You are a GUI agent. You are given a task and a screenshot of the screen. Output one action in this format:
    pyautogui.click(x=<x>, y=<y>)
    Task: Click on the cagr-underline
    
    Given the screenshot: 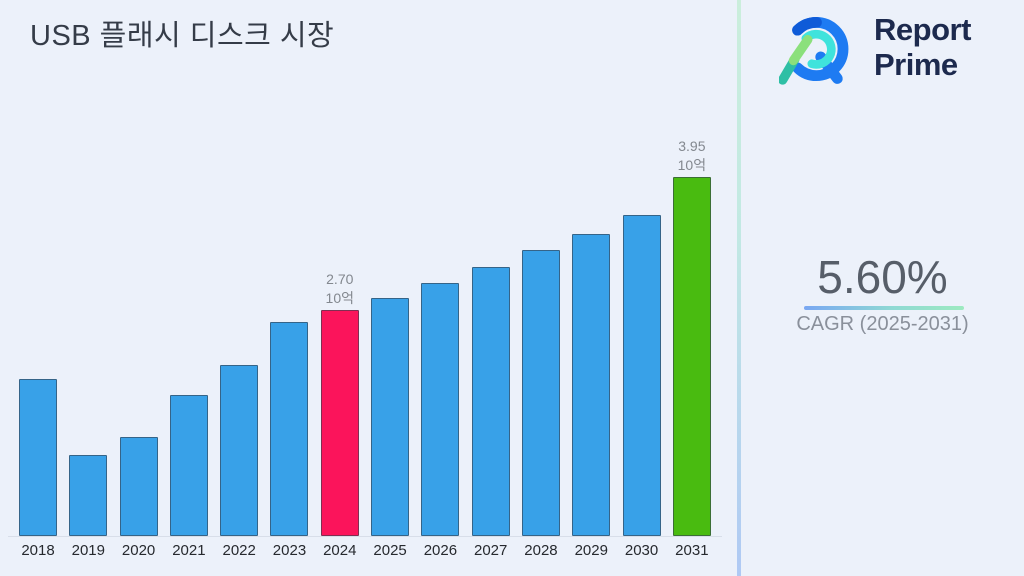 What is the action you would take?
    pyautogui.click(x=884, y=308)
    